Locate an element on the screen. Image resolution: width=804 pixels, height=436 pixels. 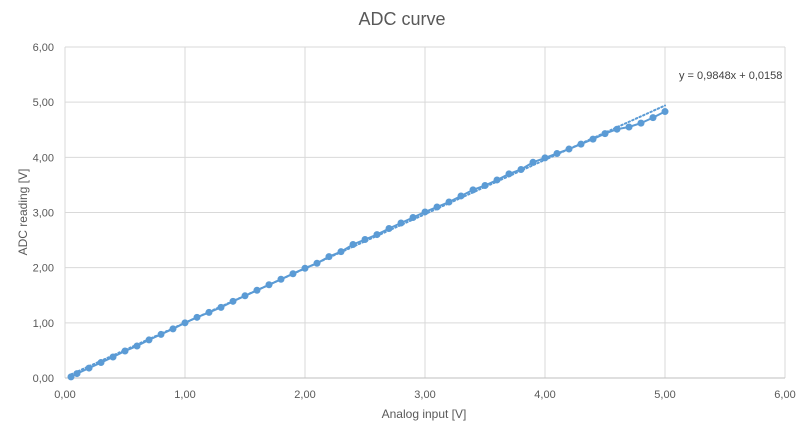
y-tick-label: 2,00 is located at coordinates (43, 269).